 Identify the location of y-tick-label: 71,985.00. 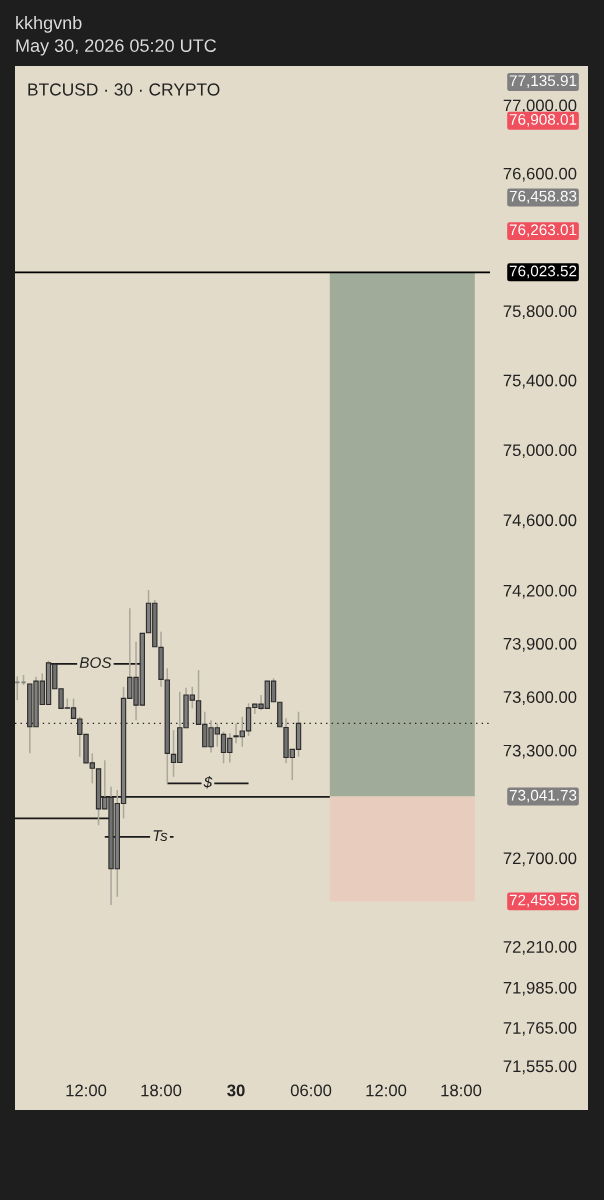
(540, 988).